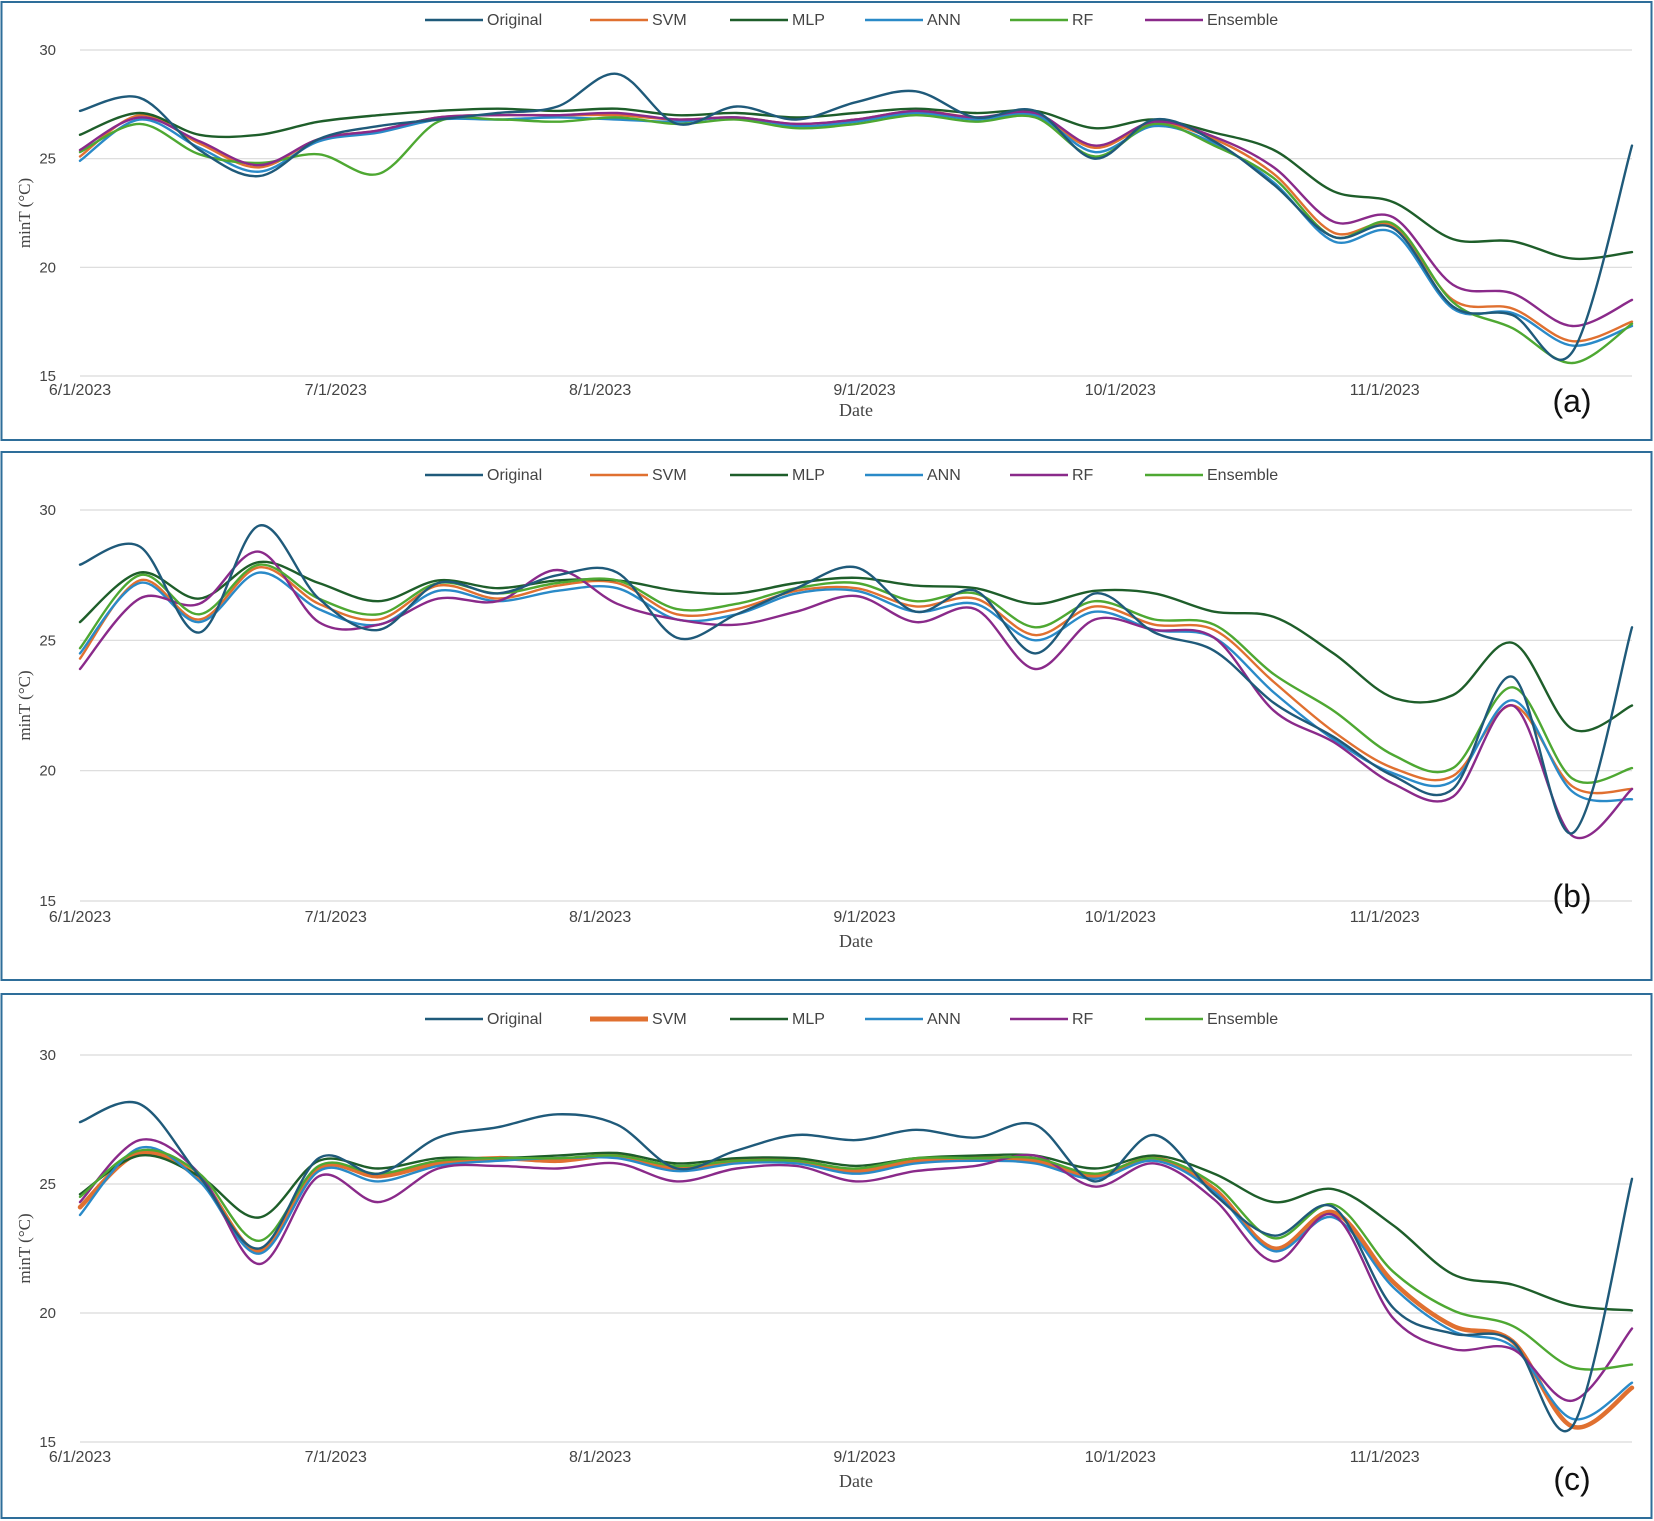 This screenshot has width=1654, height=1521. I want to click on panel-label: (a), so click(1571, 401).